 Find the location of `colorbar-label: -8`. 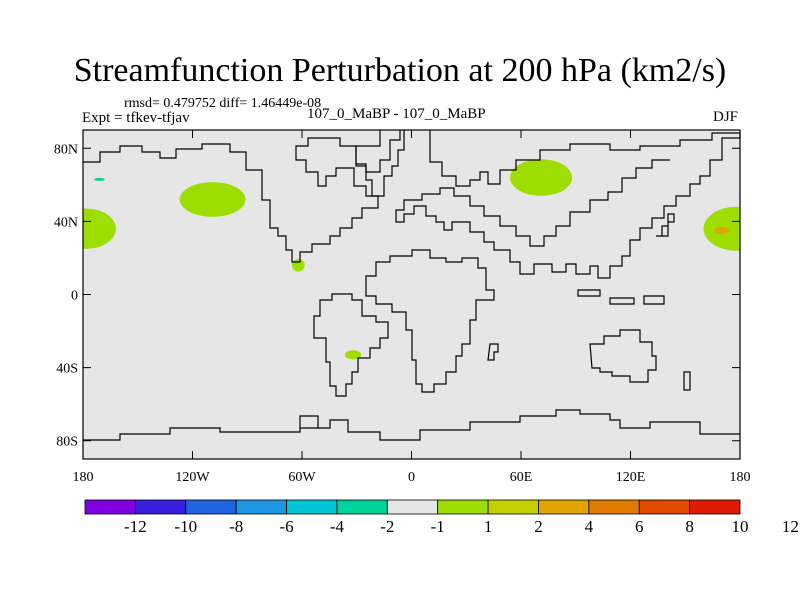

colorbar-label: -8 is located at coordinates (236, 526).